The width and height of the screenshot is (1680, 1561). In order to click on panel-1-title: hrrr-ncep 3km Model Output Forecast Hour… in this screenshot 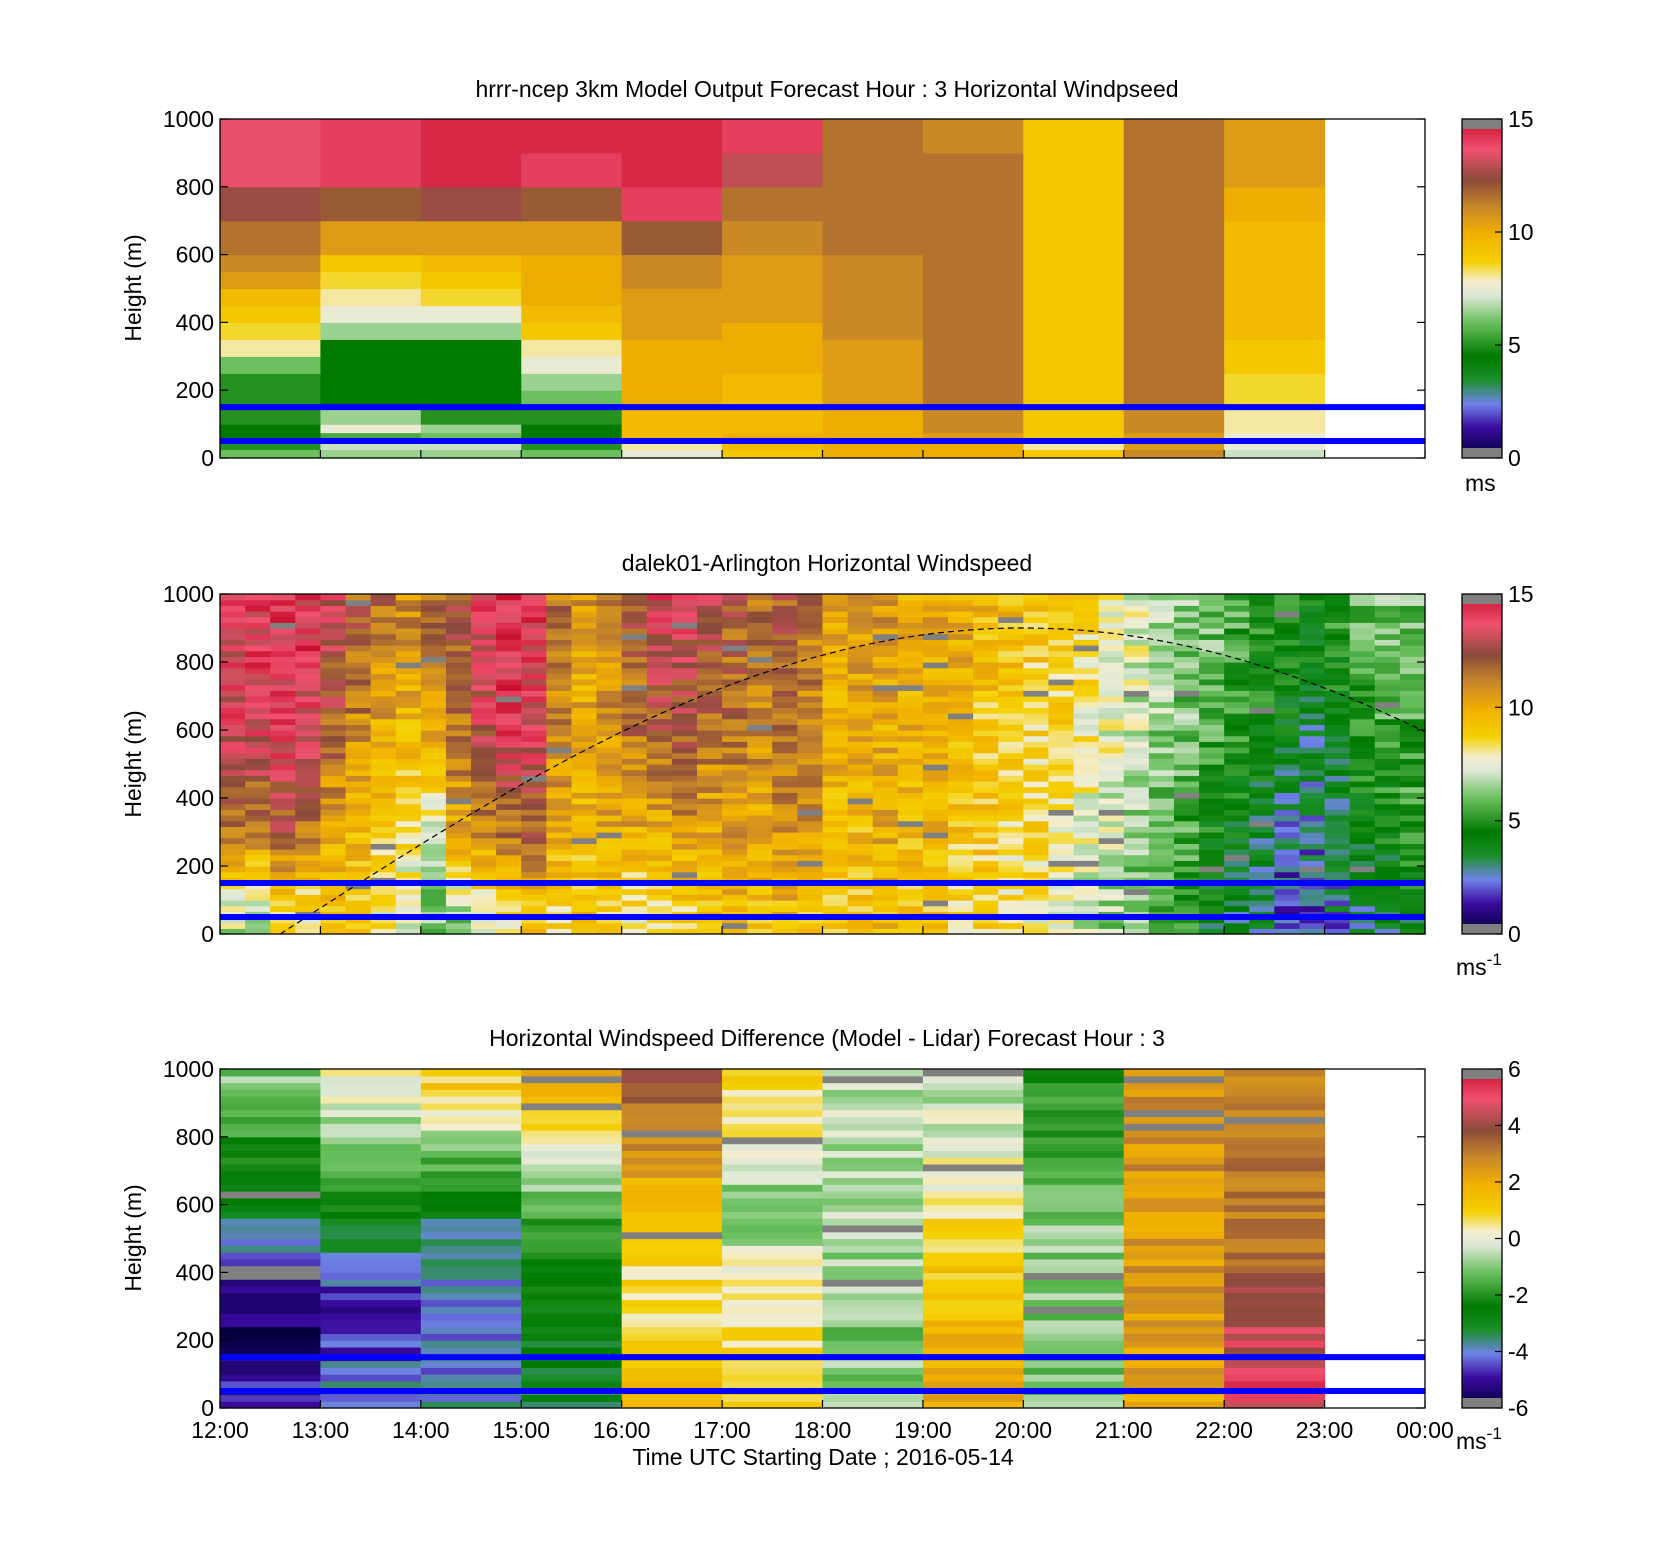, I will do `click(826, 89)`.